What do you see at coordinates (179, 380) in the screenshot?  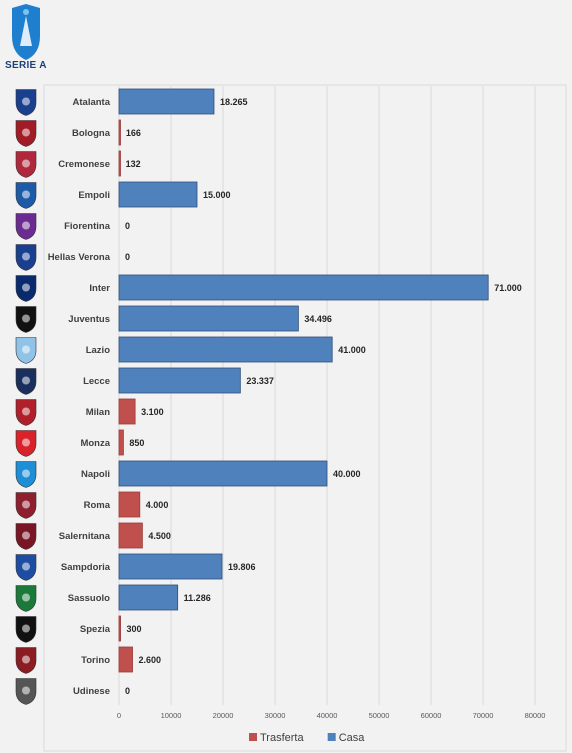 I see `bar-lecce` at bounding box center [179, 380].